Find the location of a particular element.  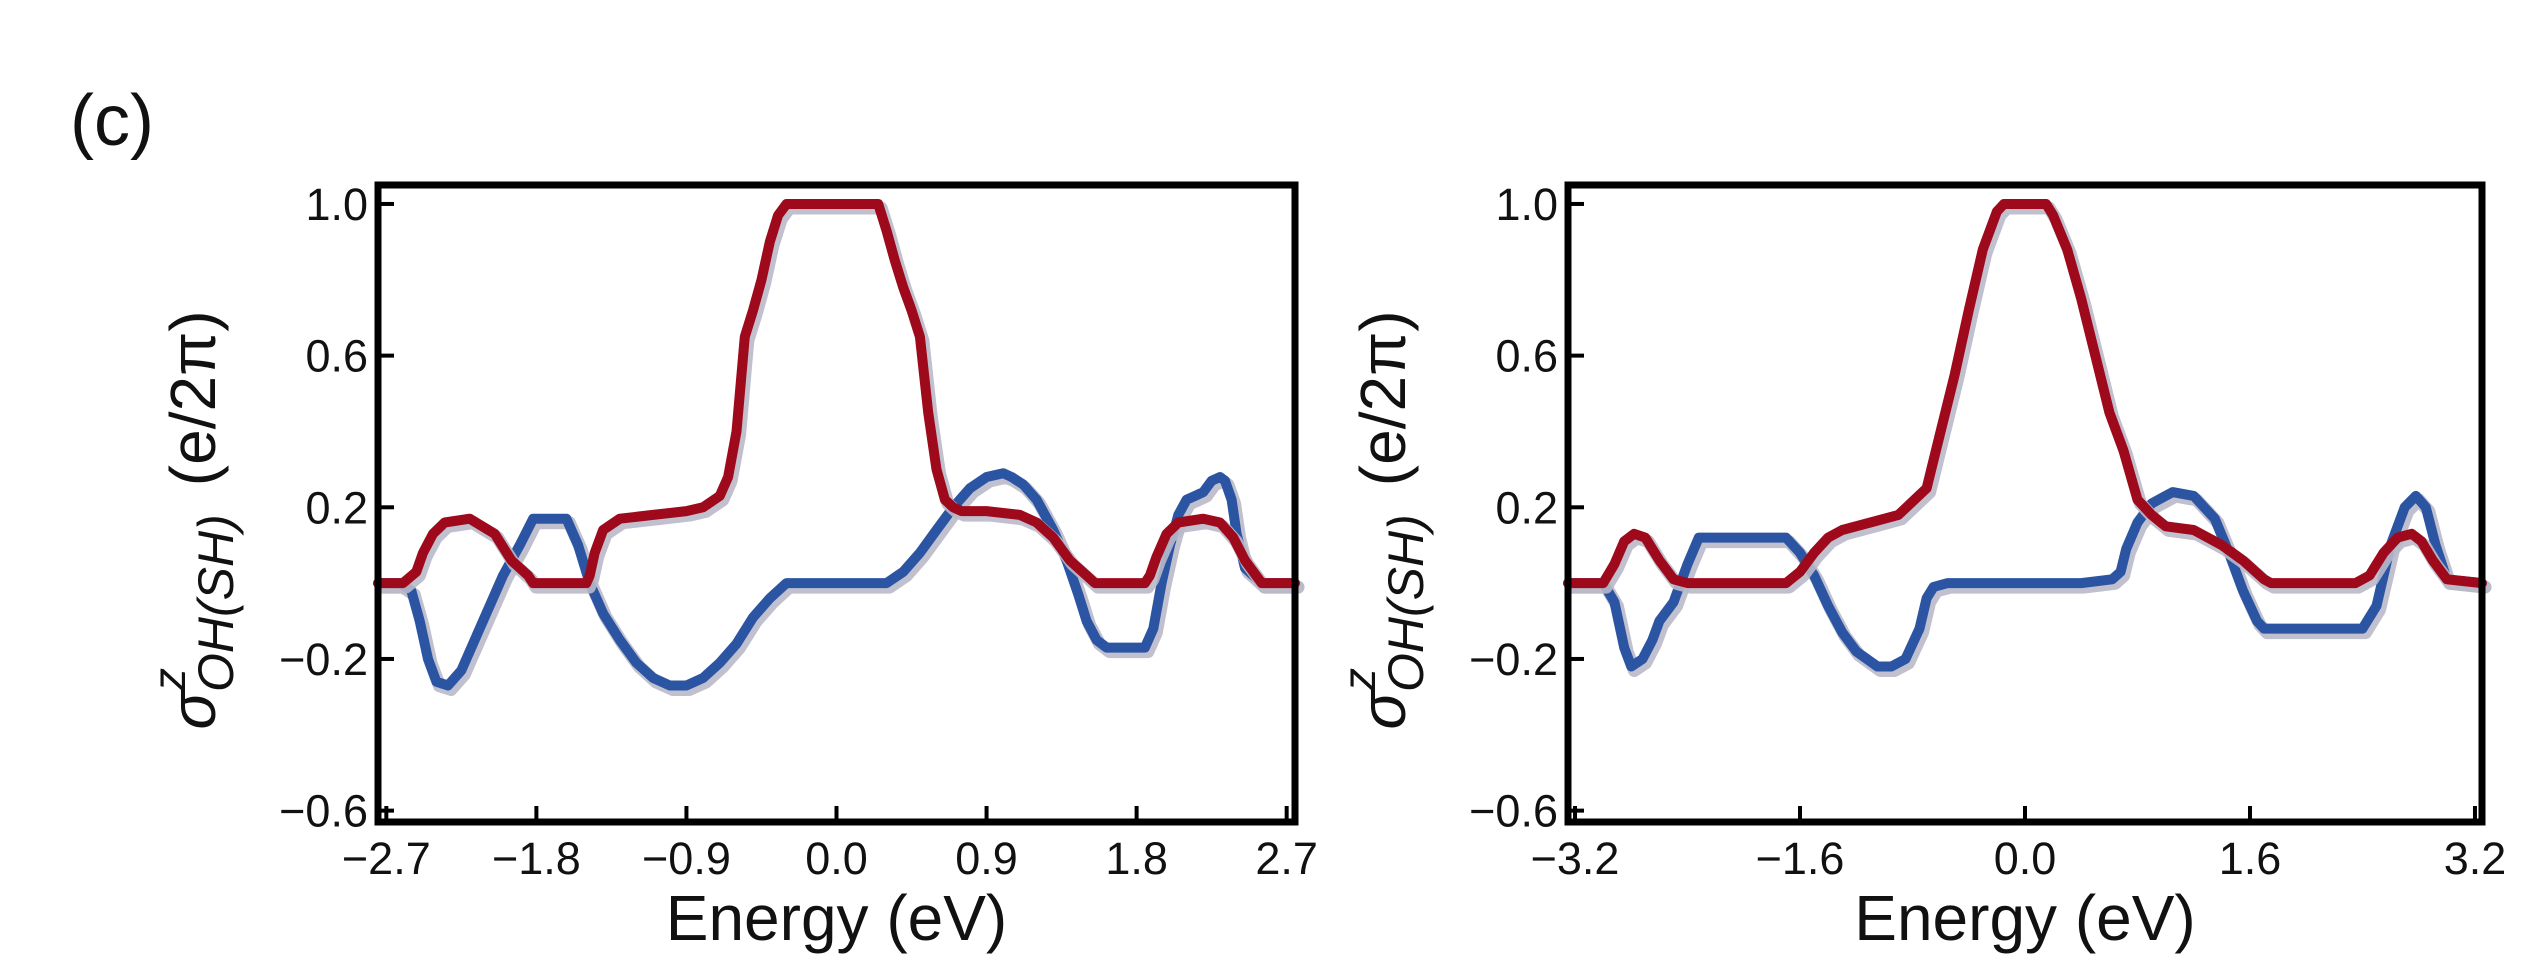

panel-label: (c) is located at coordinates (112, 121).